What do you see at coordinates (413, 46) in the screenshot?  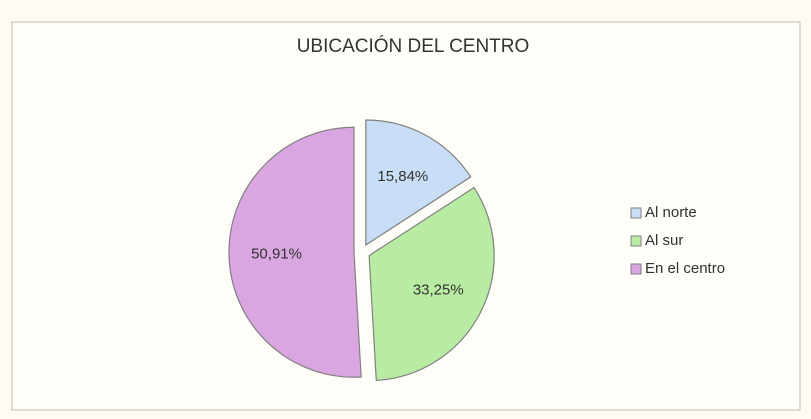 I see `chart-title: UBICACIÓN DEL CENTRO` at bounding box center [413, 46].